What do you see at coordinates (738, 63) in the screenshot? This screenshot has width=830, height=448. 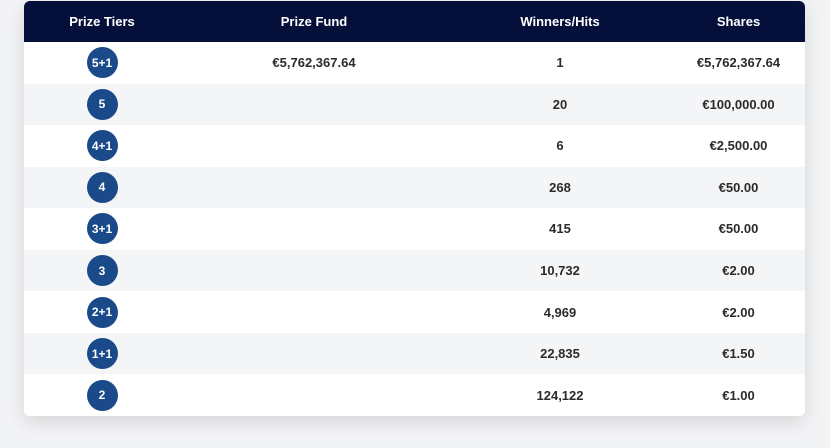 I see `share-cell: €5,762,367.64` at bounding box center [738, 63].